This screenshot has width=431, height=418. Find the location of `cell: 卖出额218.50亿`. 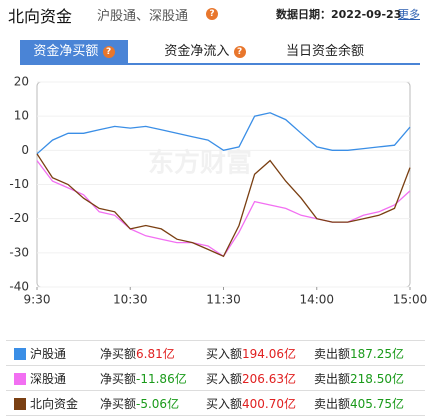

cell: 卖出额218.50亿 is located at coordinates (369, 378).